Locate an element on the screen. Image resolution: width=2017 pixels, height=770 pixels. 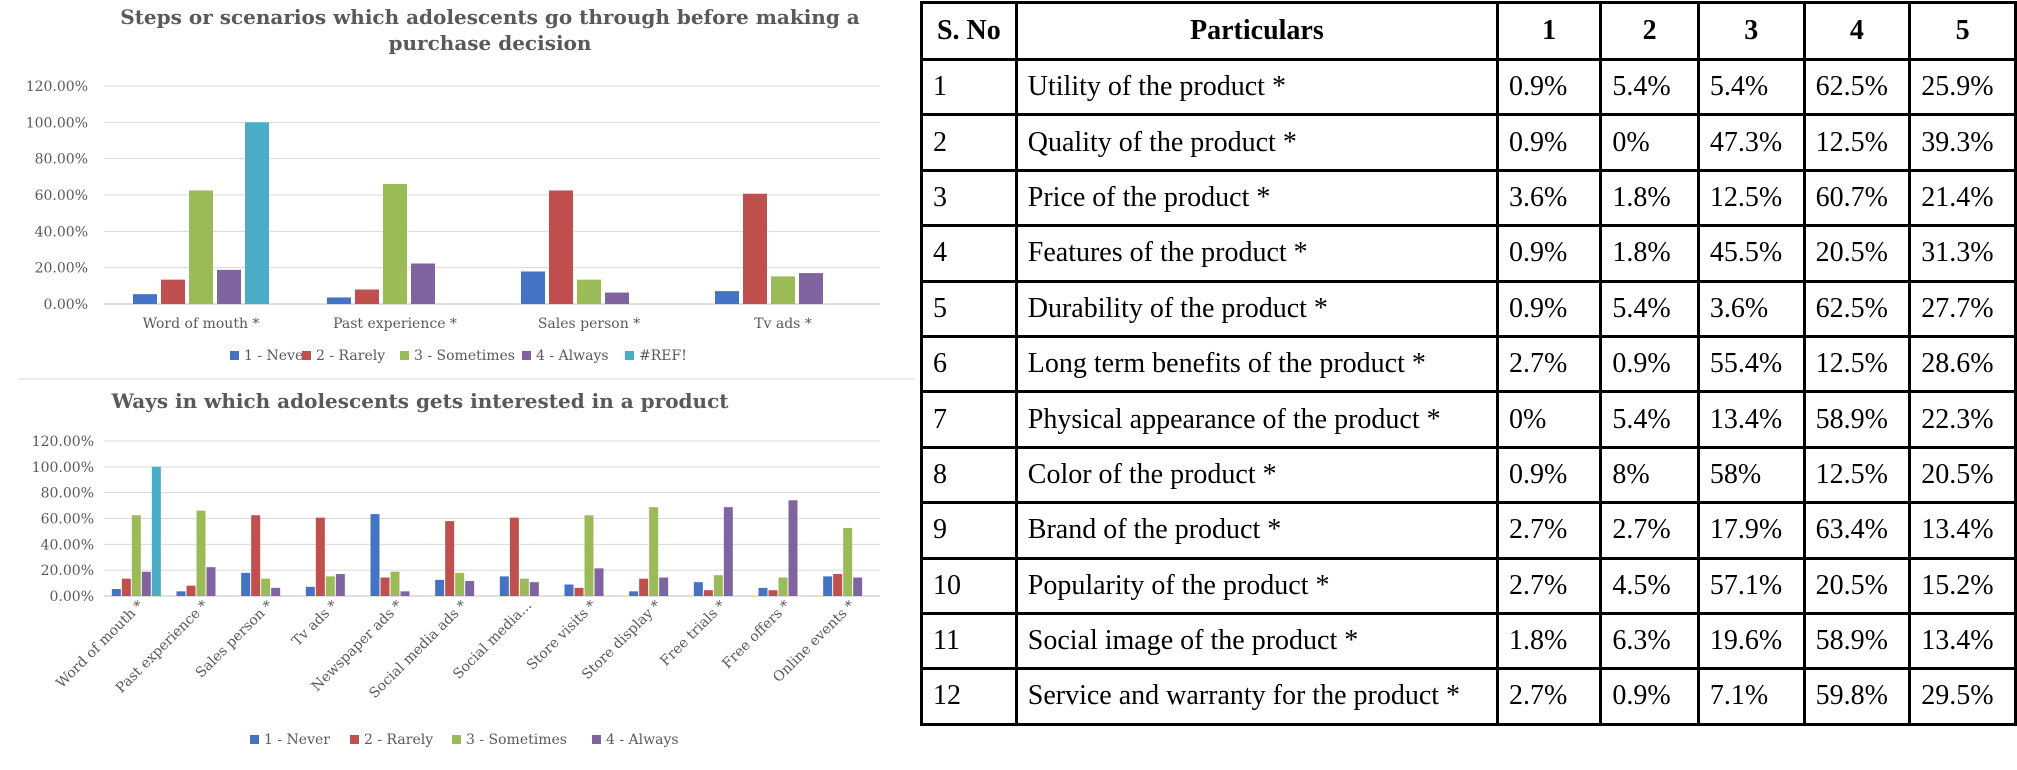
row-number-cell: 3 is located at coordinates (969, 198).